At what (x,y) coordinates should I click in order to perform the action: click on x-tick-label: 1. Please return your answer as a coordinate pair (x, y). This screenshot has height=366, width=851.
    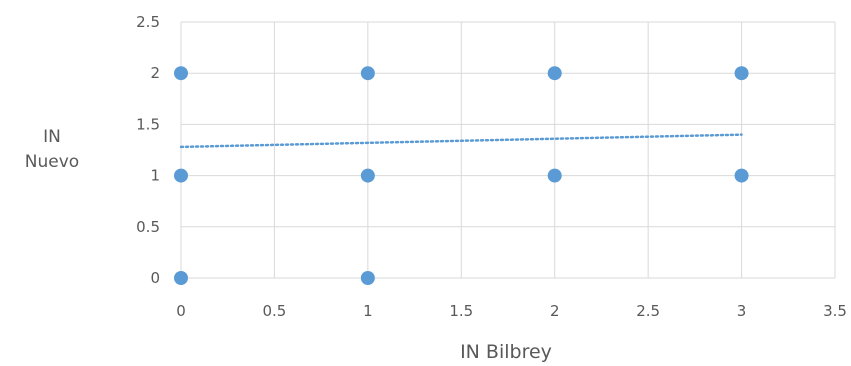
    Looking at the image, I should click on (368, 311).